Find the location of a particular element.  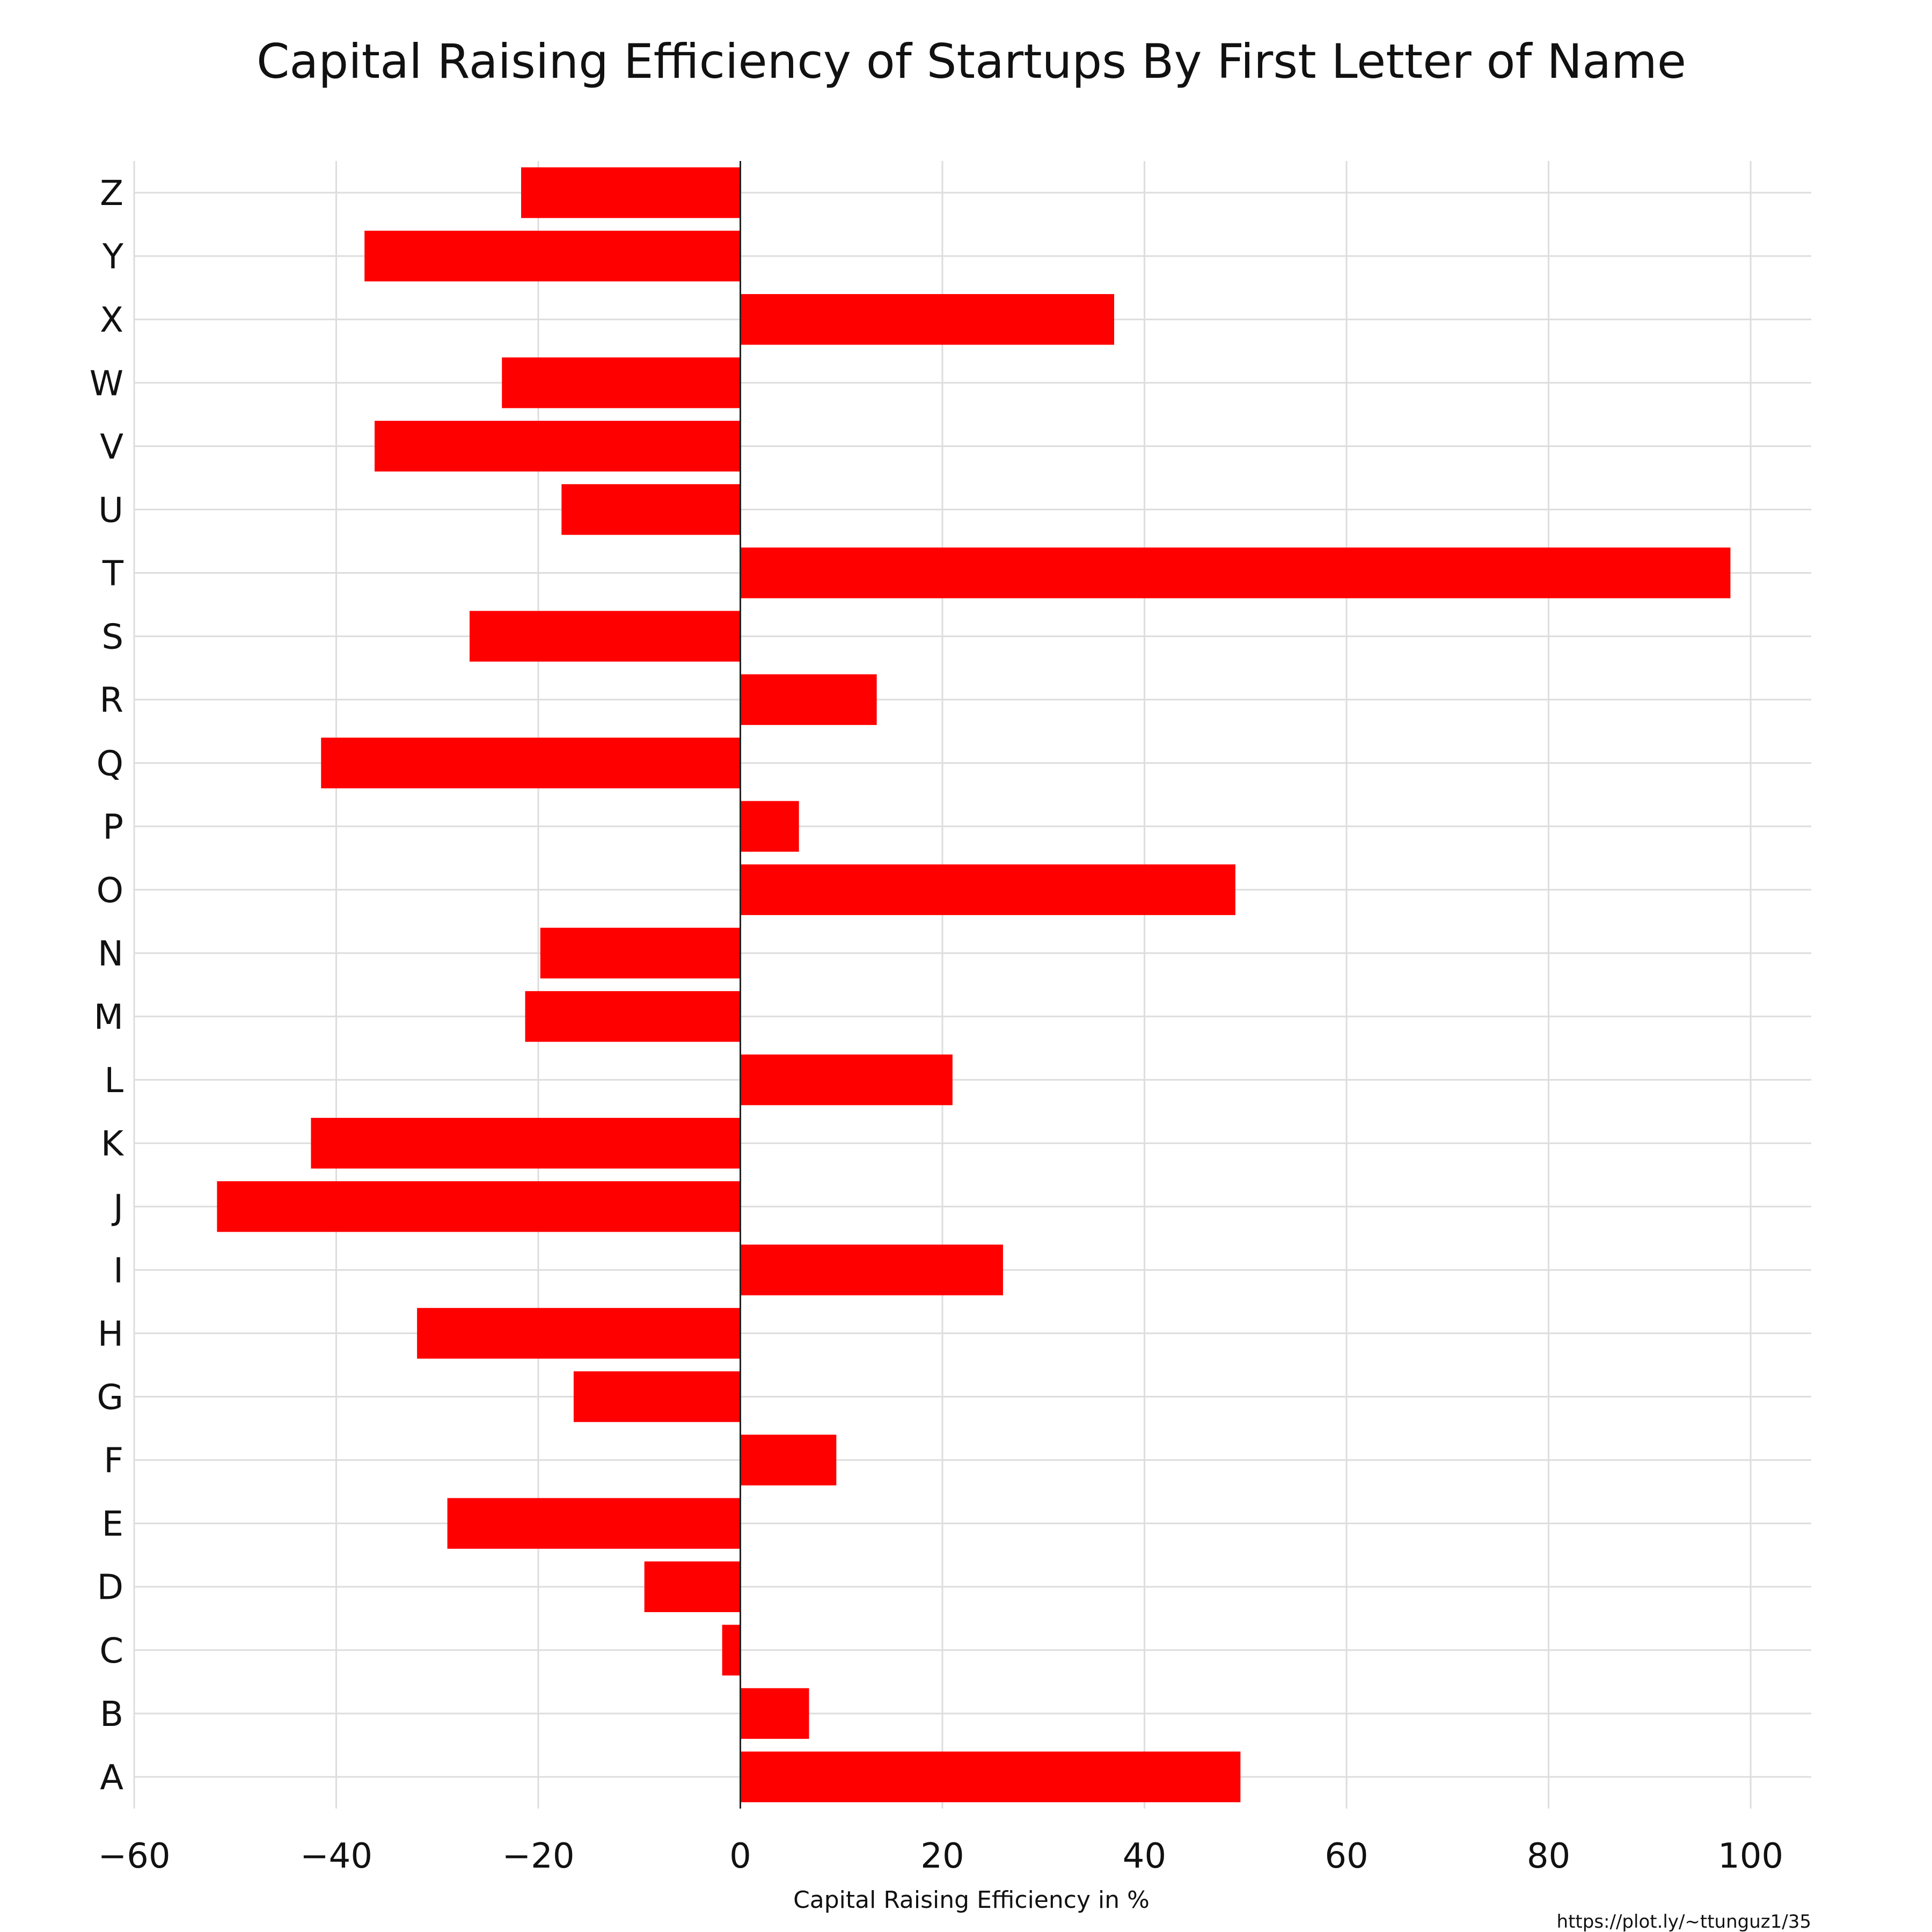

bar-H is located at coordinates (579, 1333).